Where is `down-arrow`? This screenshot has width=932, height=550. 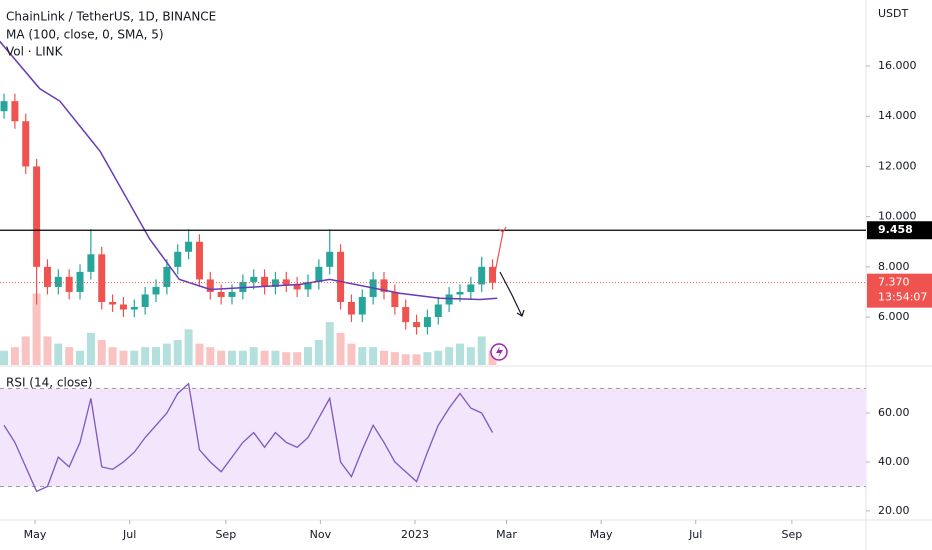
down-arrow is located at coordinates (511, 294).